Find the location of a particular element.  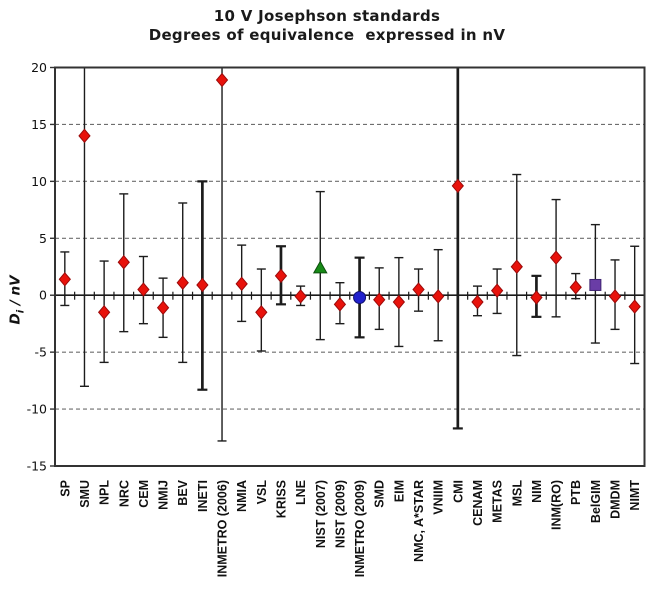

marker-ptb is located at coordinates (575, 287).